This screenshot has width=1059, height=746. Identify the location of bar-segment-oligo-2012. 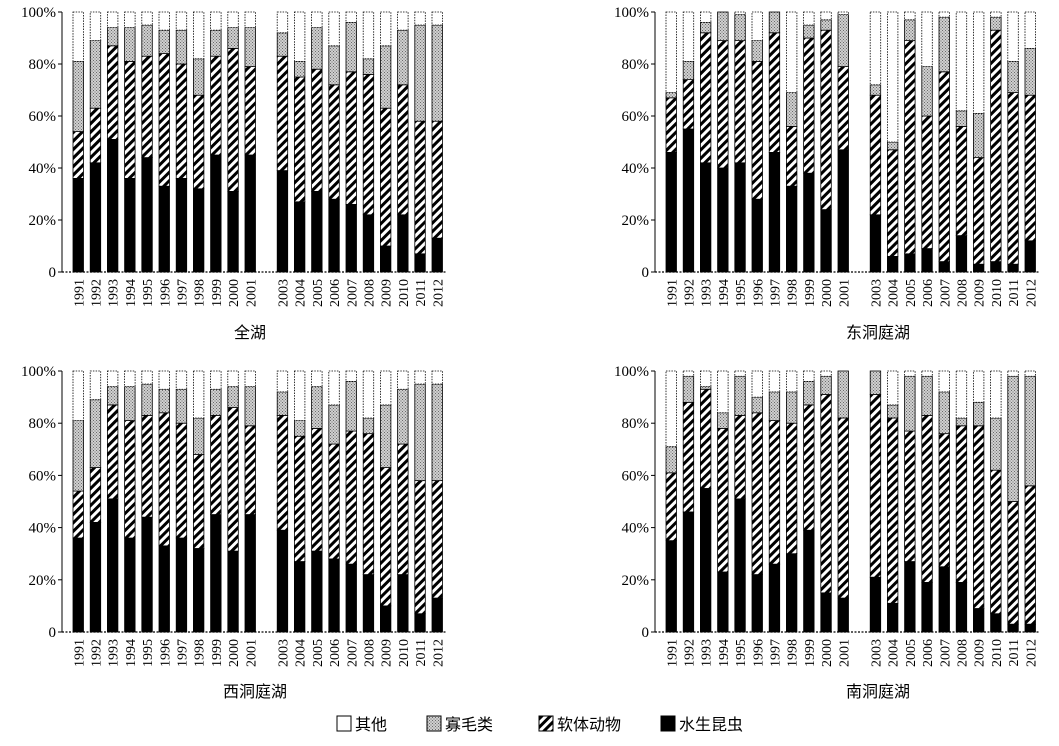
(437, 73).